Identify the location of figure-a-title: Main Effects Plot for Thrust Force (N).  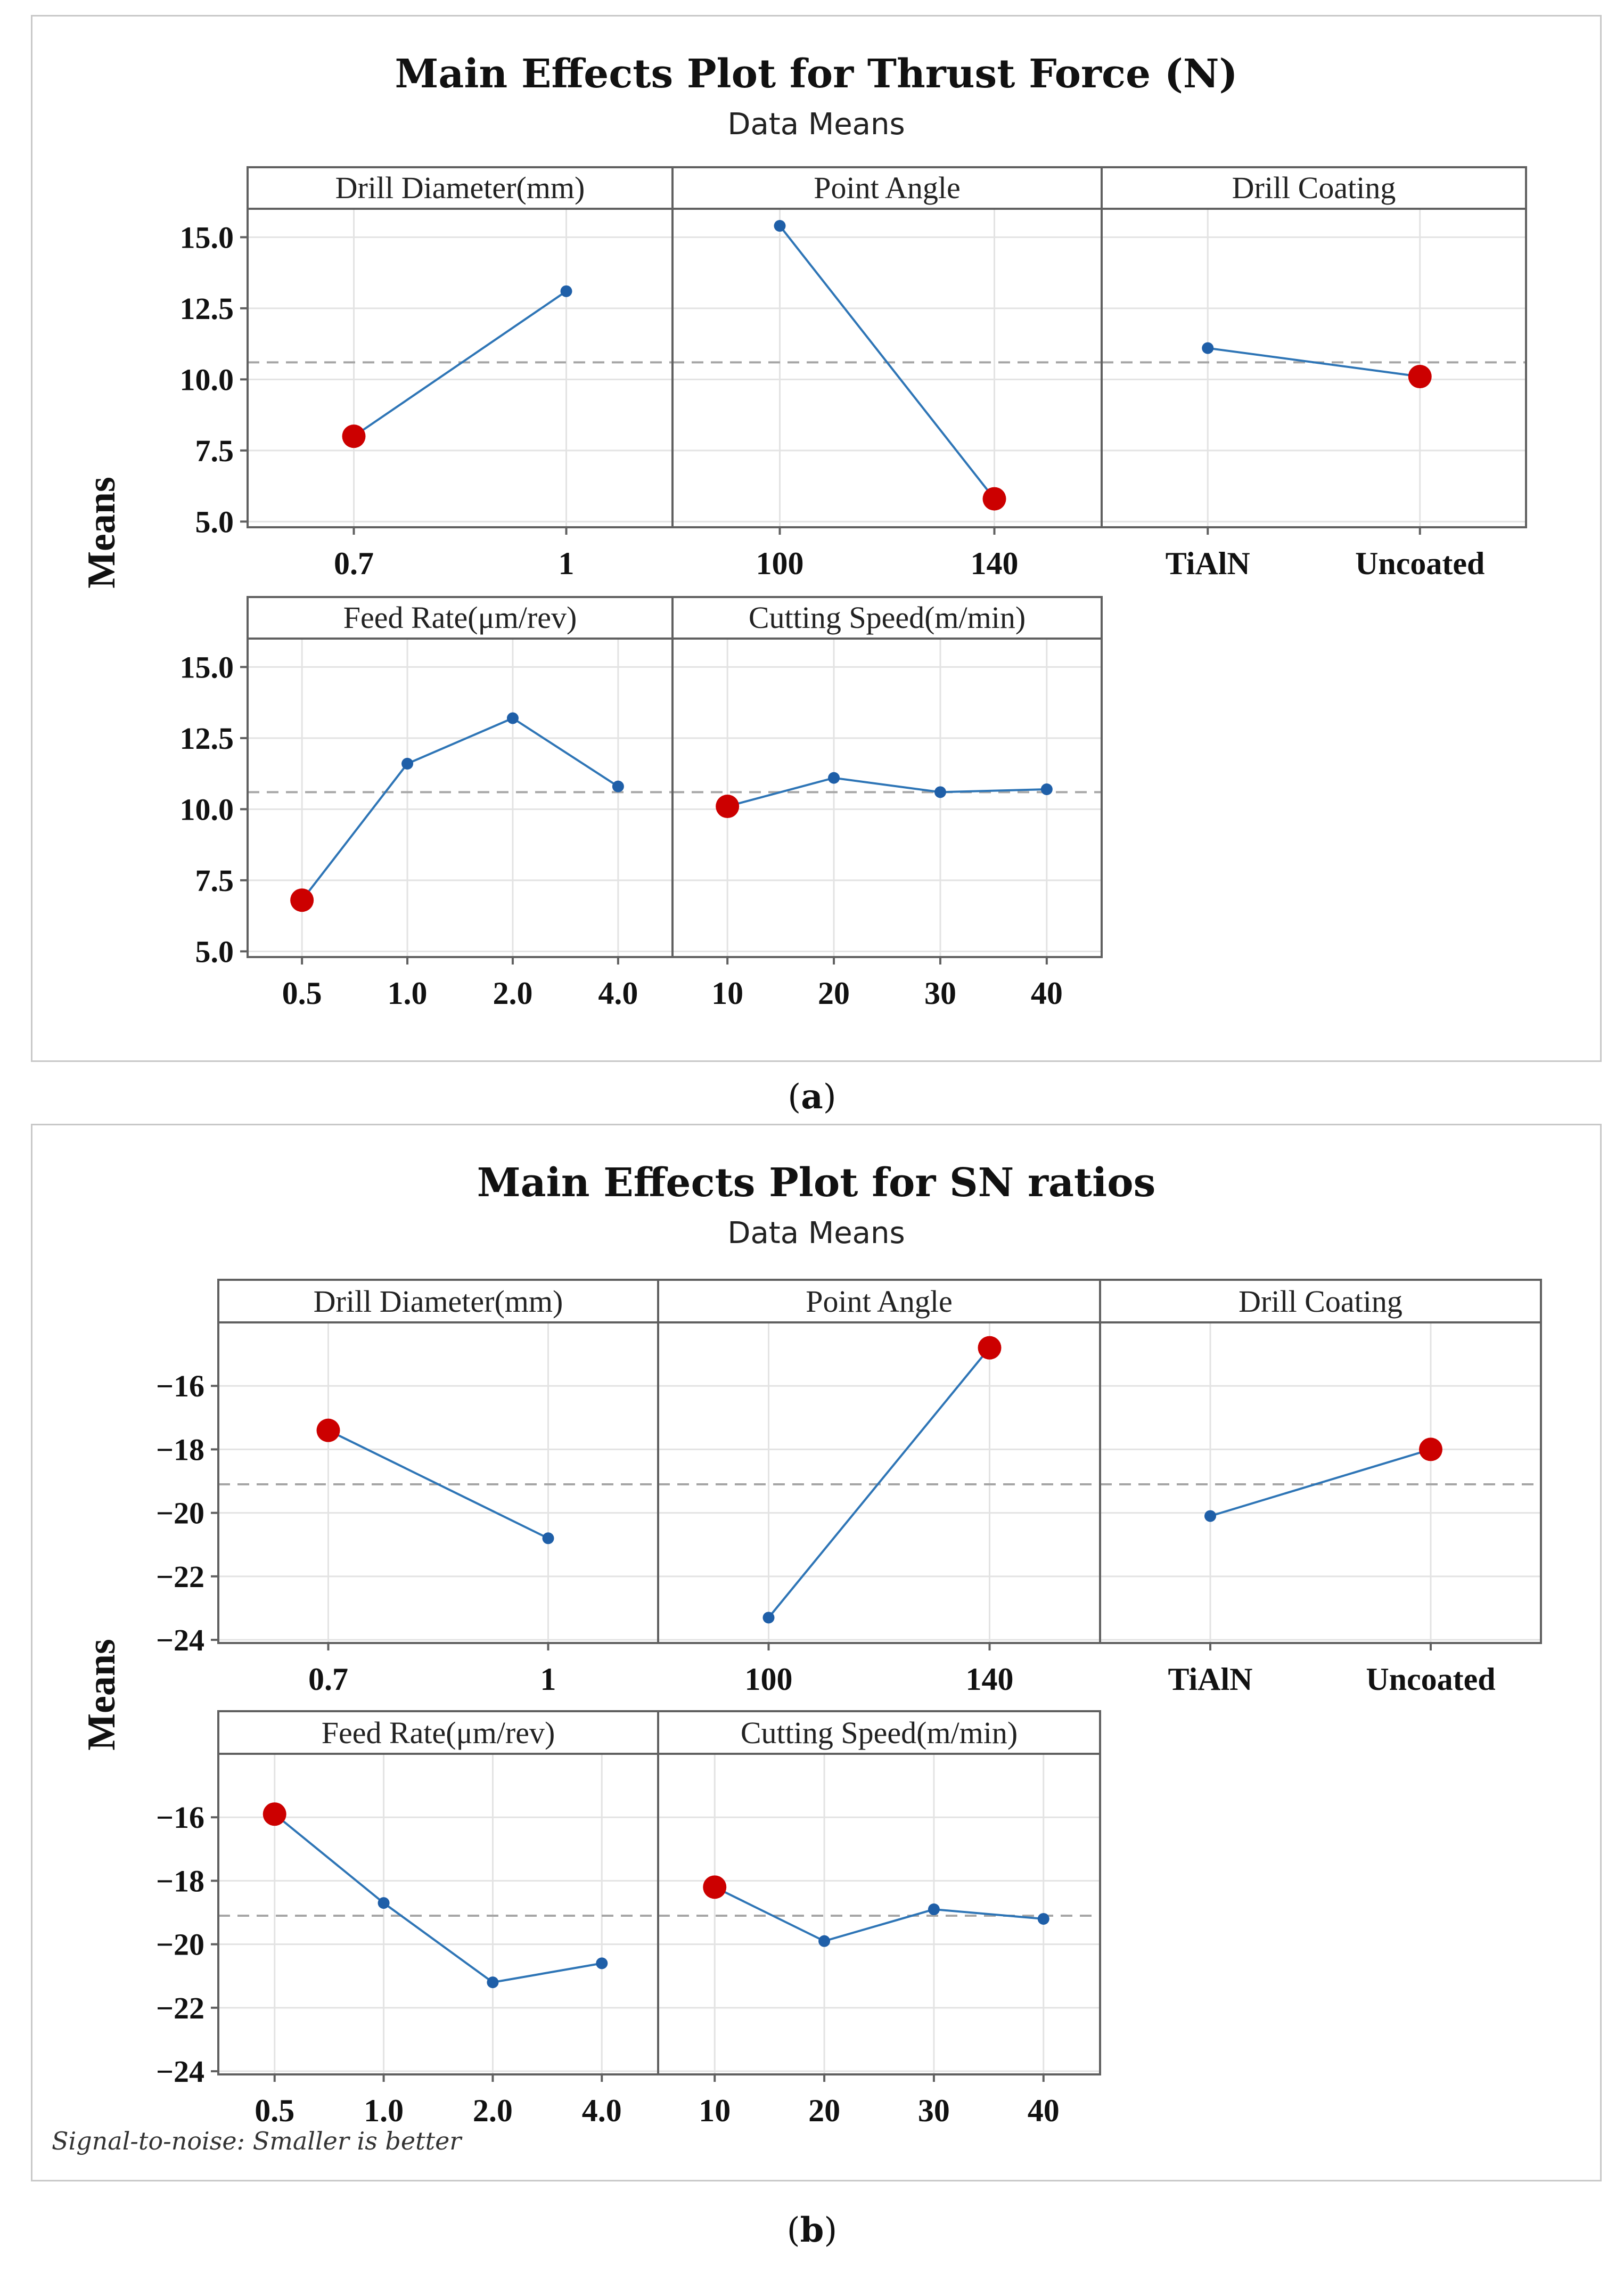
(816, 74).